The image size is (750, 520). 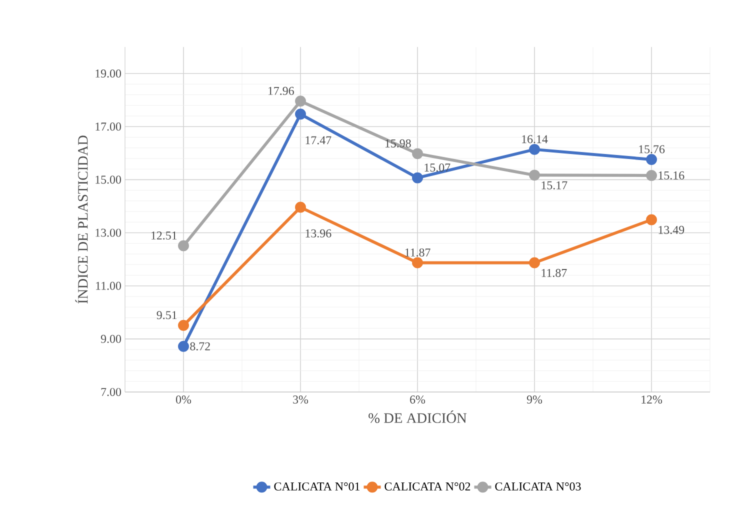 What do you see at coordinates (417, 416) in the screenshot?
I see `x-axis-title: % DE ADICIÓN` at bounding box center [417, 416].